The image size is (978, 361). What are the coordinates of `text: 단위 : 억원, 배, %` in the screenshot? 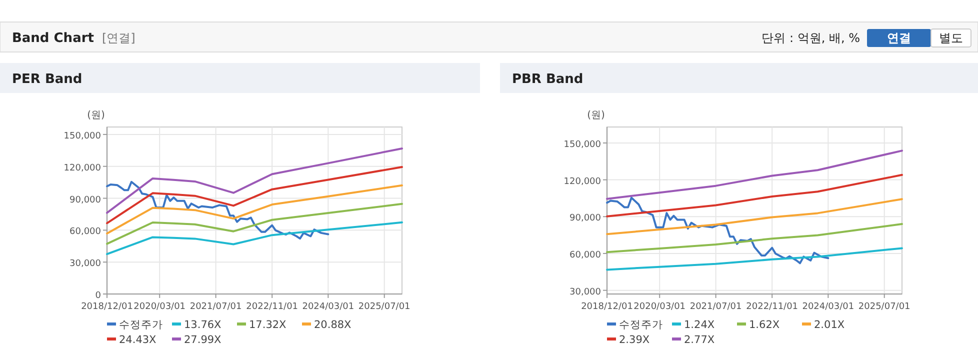 It's located at (811, 38).